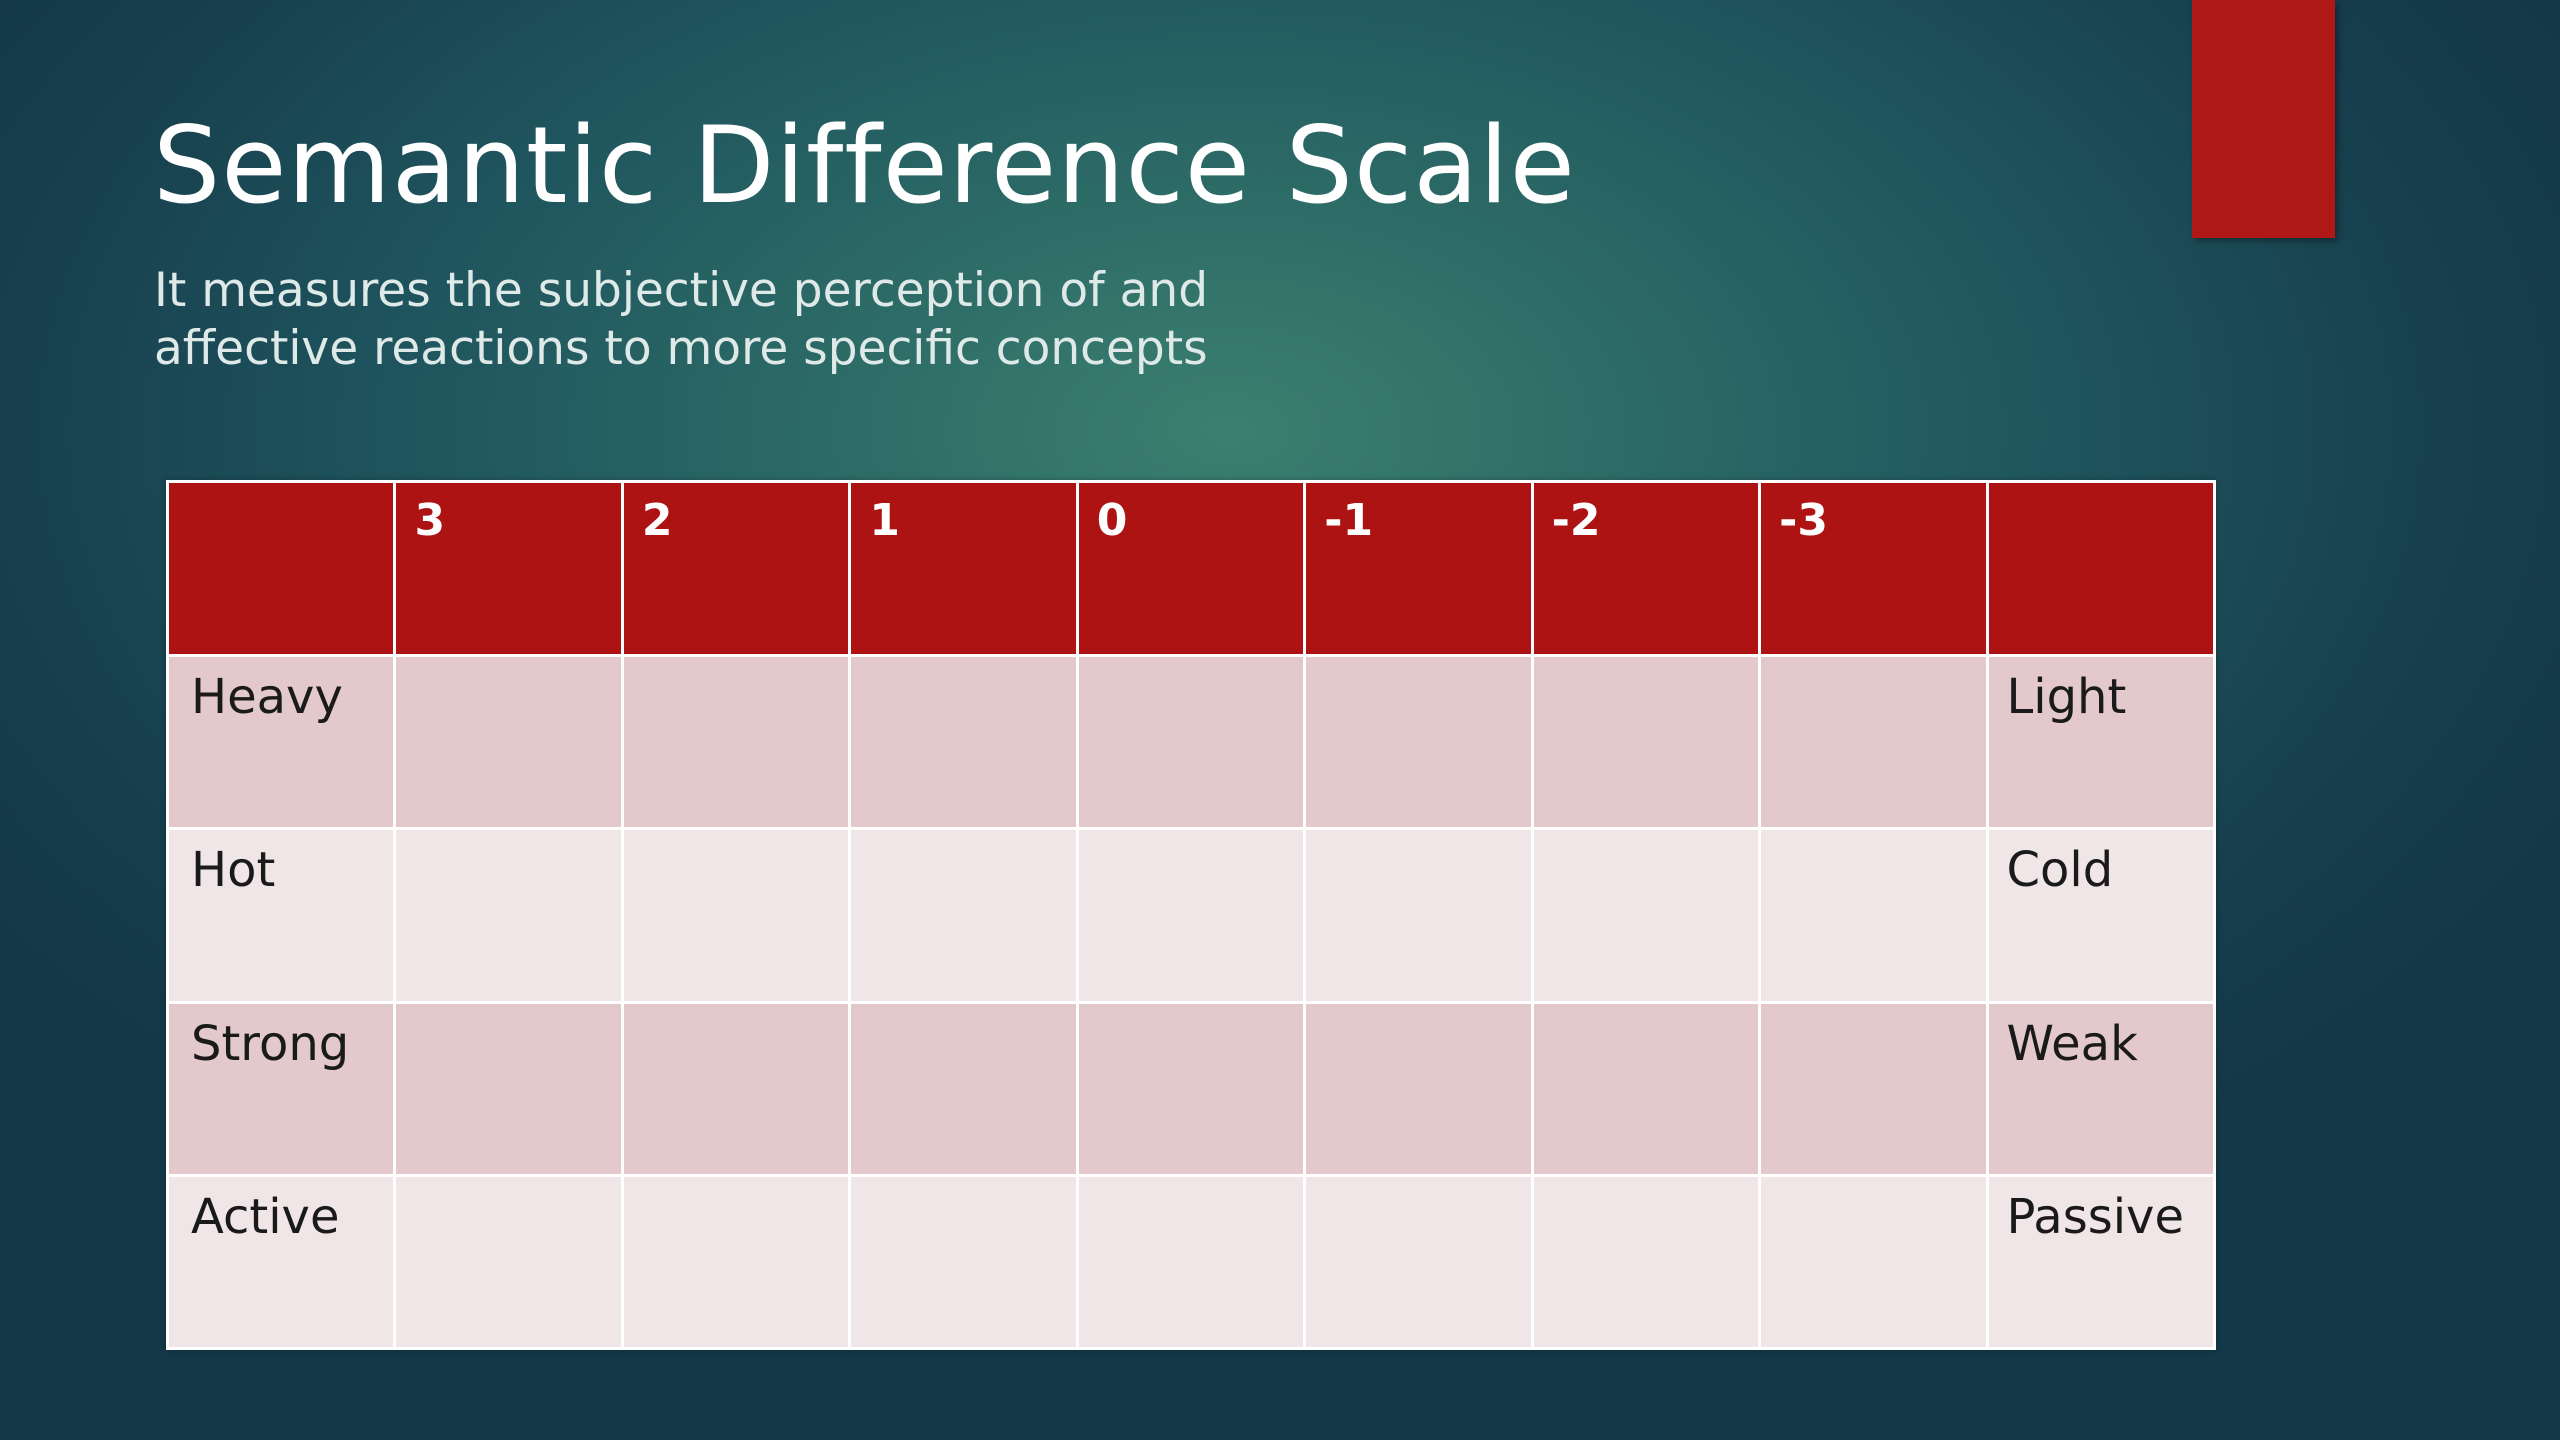  Describe the element at coordinates (963, 568) in the screenshot. I see `header-cell-1: 1` at that location.